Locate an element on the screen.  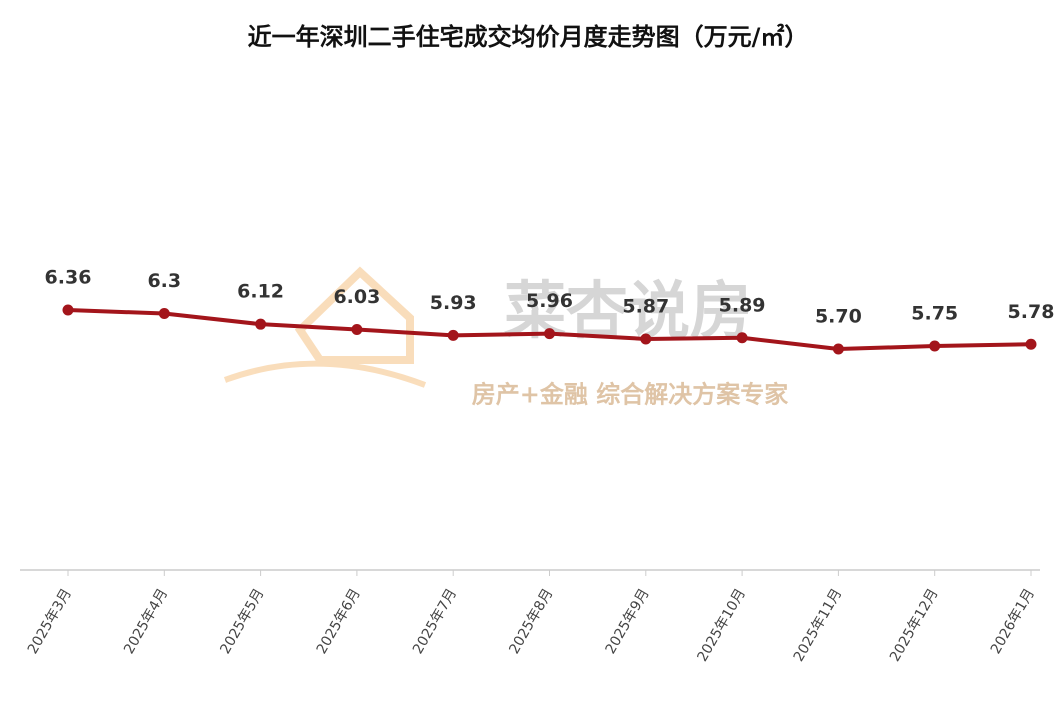
watermark-subtitle: 房产+金融 综合解决方案专家 is located at coordinates (630, 394).